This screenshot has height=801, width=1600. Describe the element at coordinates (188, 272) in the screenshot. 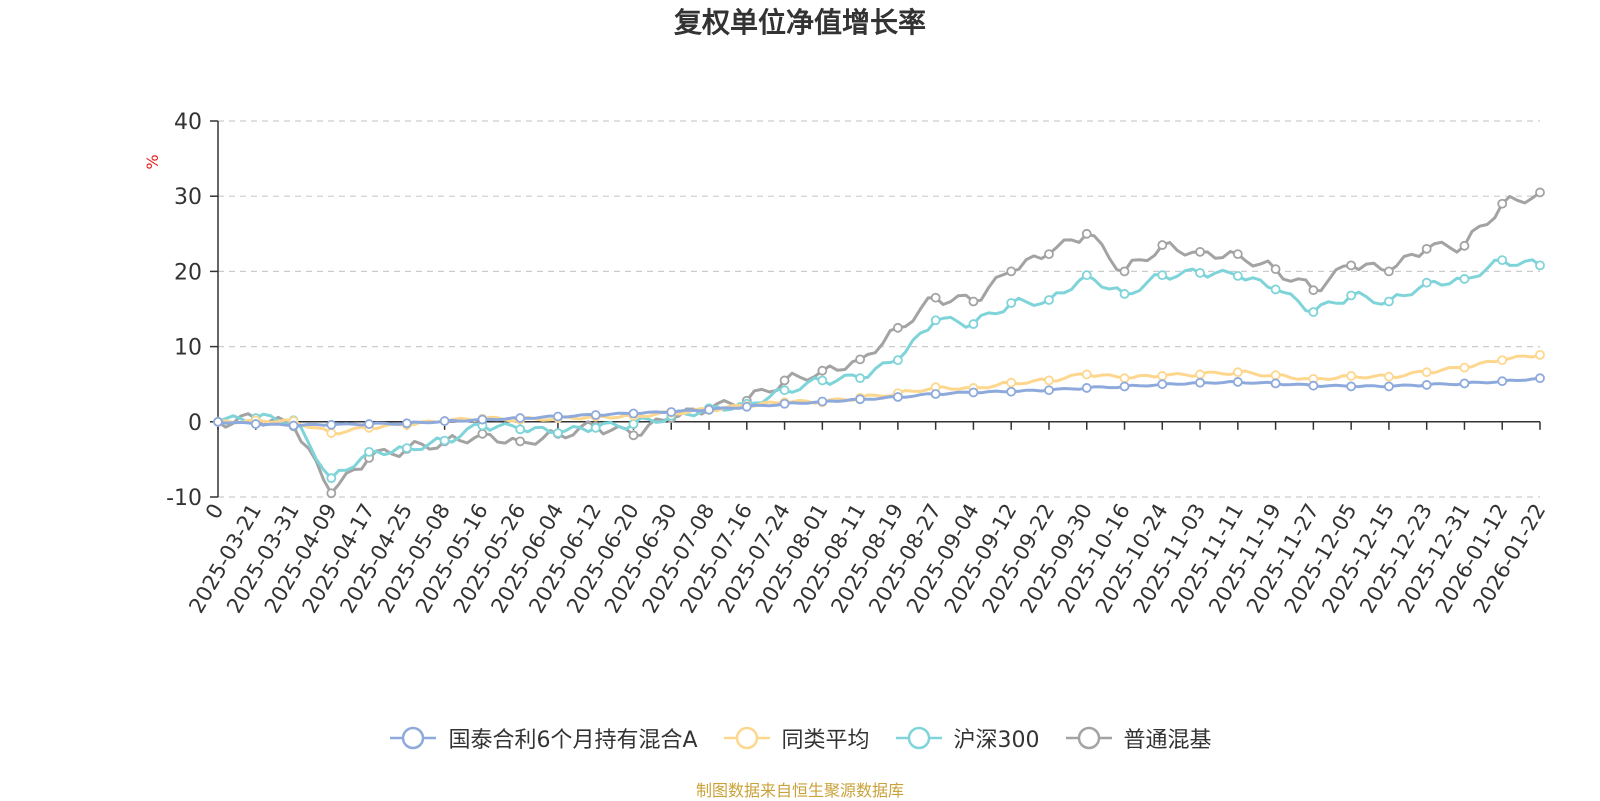

I see `y-tick-label: 20` at that location.